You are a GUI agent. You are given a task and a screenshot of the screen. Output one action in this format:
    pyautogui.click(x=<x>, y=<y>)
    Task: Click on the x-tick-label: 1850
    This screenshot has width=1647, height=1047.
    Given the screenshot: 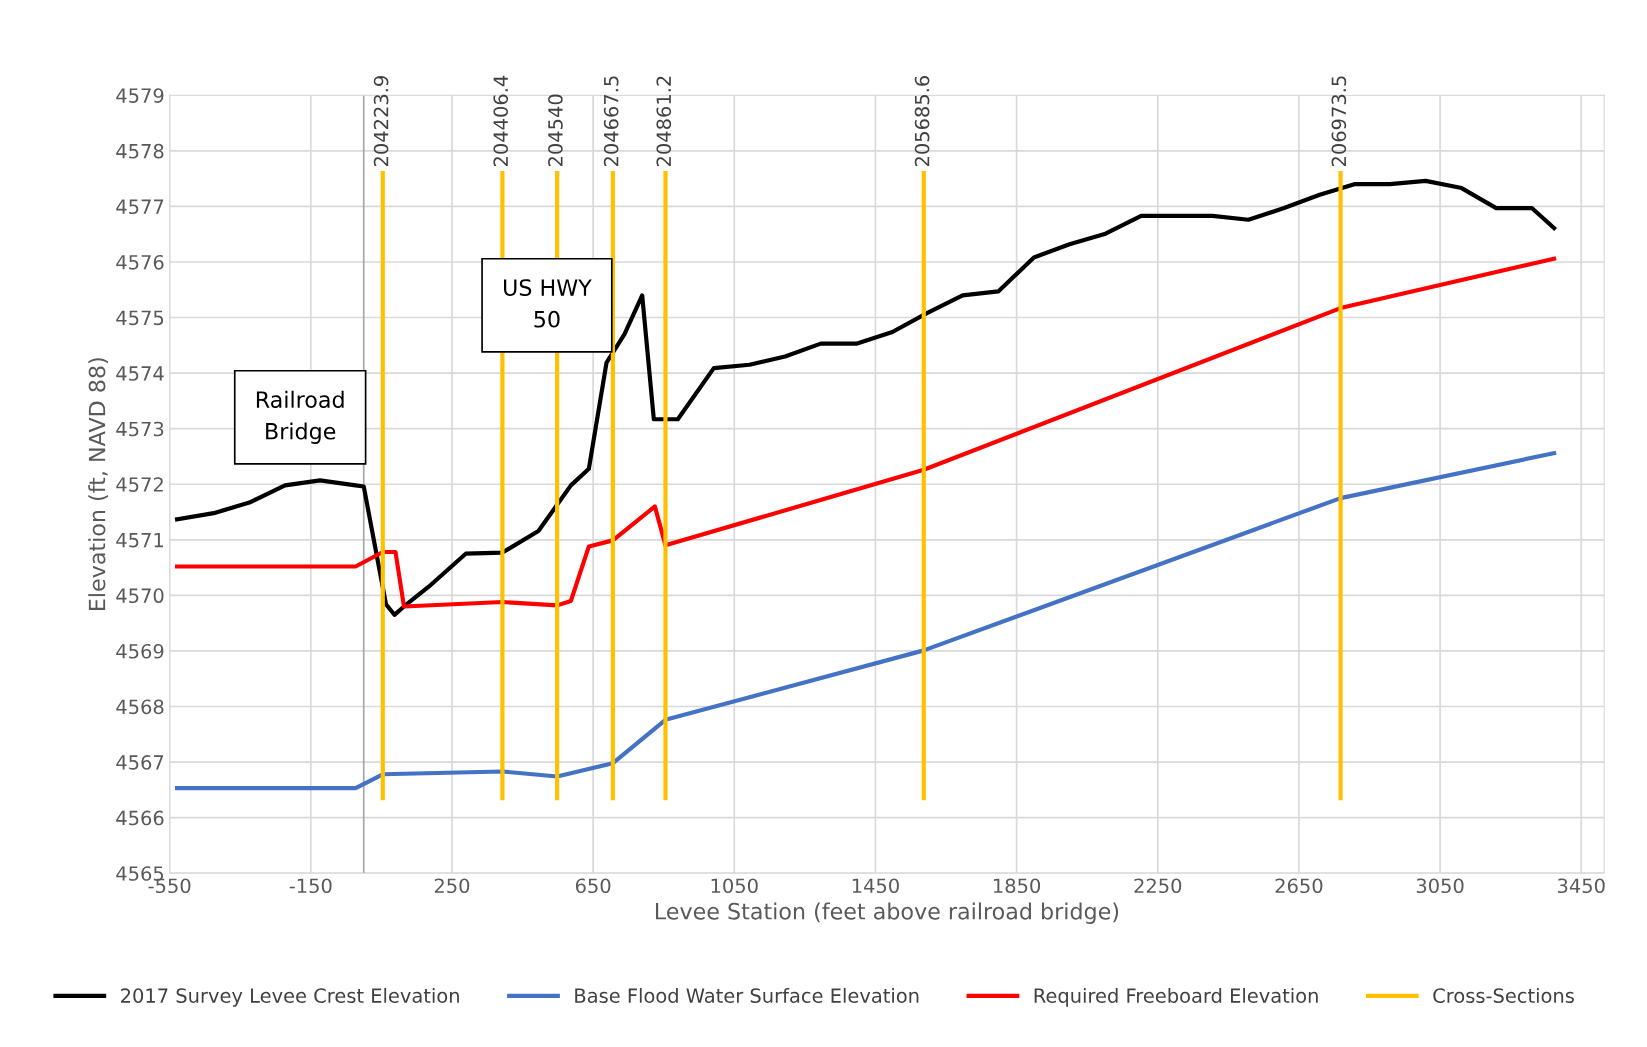 What is the action you would take?
    pyautogui.click(x=1017, y=886)
    